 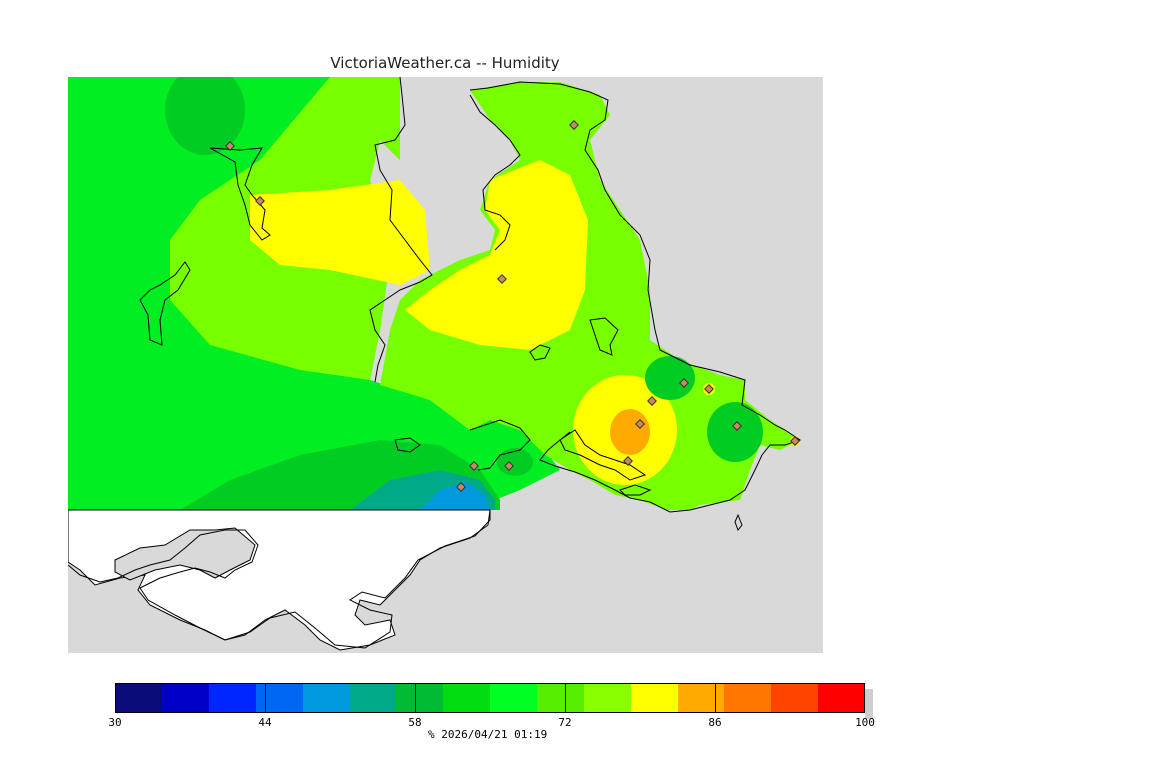 I want to click on legend-tick-label: 30, so click(x=115, y=722).